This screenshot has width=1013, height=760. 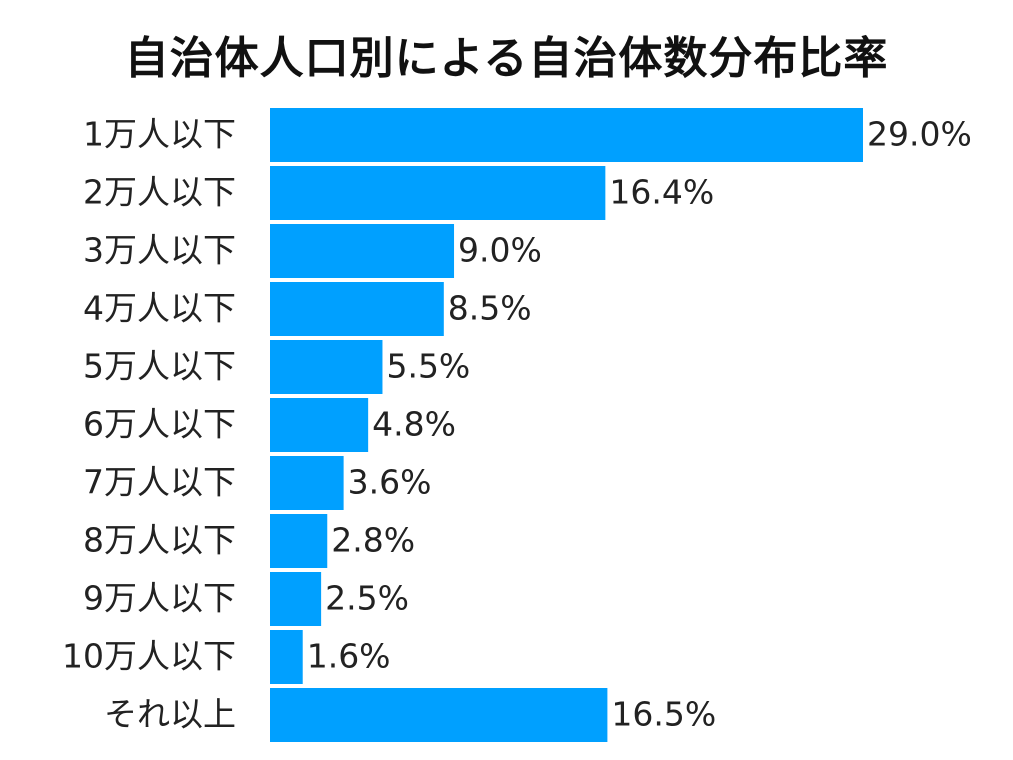 What do you see at coordinates (349, 656) in the screenshot?
I see `value-label-10: 1.6%` at bounding box center [349, 656].